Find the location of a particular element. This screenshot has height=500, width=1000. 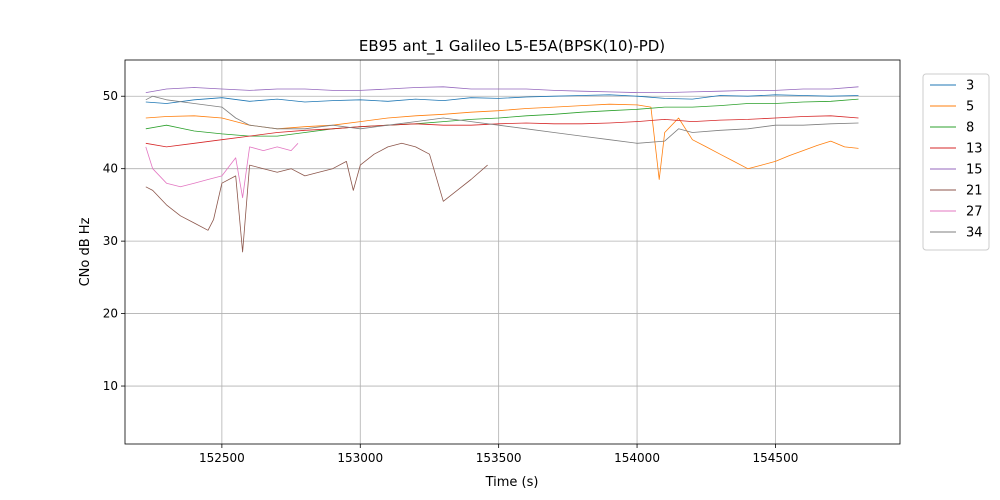

legend-label: 3 is located at coordinates (970, 86).